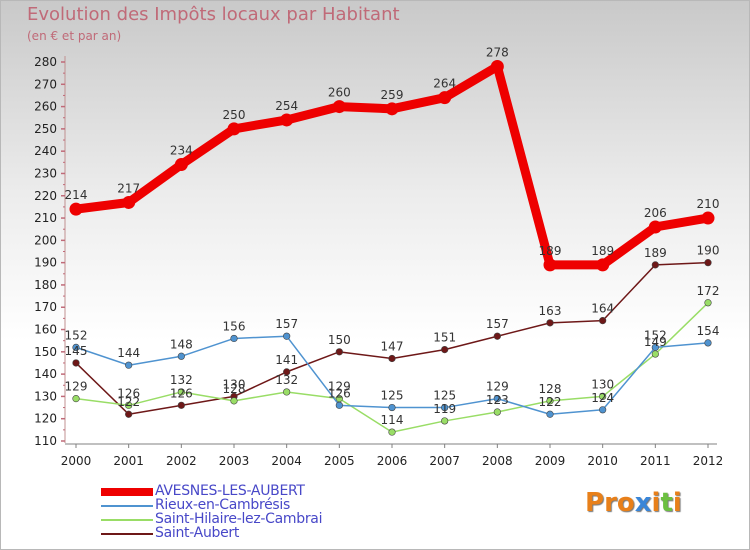  What do you see at coordinates (550, 251) in the screenshot?
I see `data-label-1-2009: 189` at bounding box center [550, 251].